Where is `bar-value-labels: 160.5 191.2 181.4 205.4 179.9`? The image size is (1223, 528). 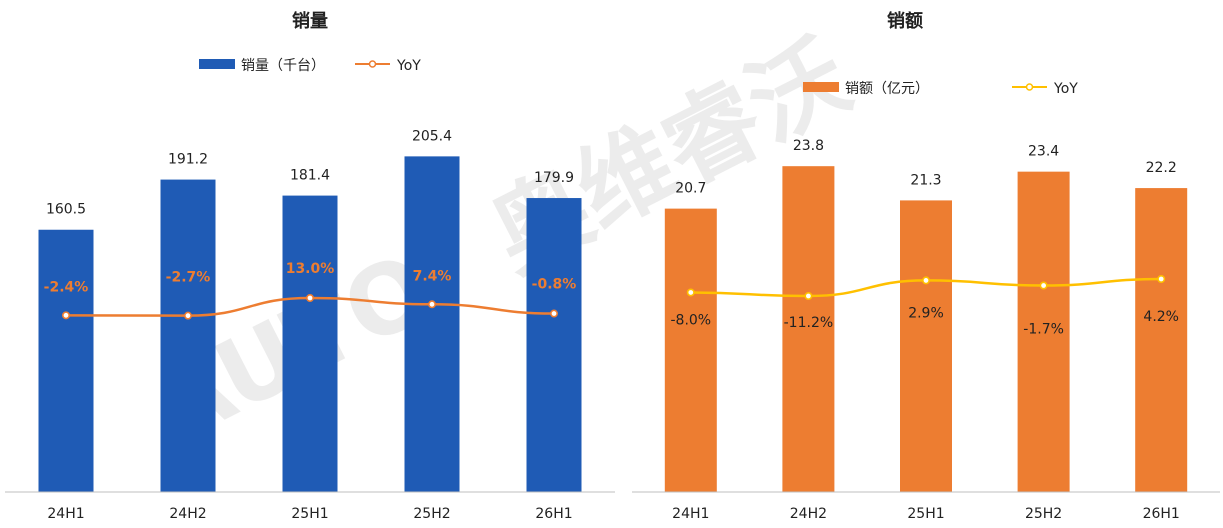 bar-value-labels: 160.5 191.2 181.4 205.4 179.9 is located at coordinates (310, 172).